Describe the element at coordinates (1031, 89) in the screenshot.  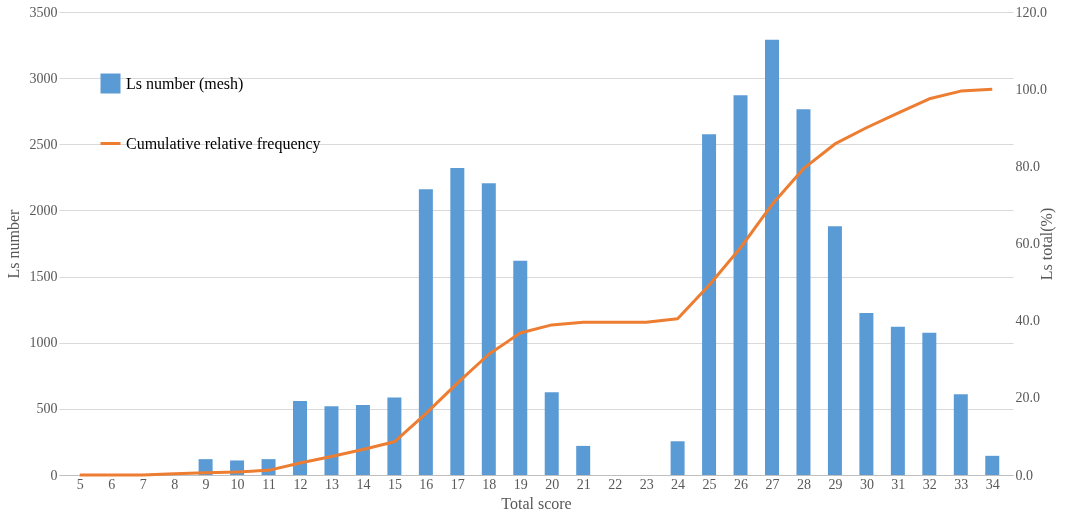
I see `y2-tick-label: 100.0` at that location.